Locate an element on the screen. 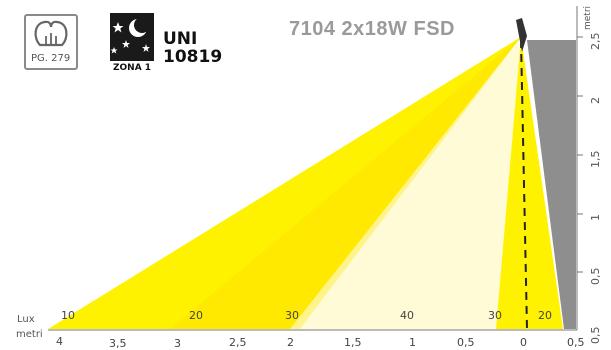  metri-row-label: metri is located at coordinates (29, 334).